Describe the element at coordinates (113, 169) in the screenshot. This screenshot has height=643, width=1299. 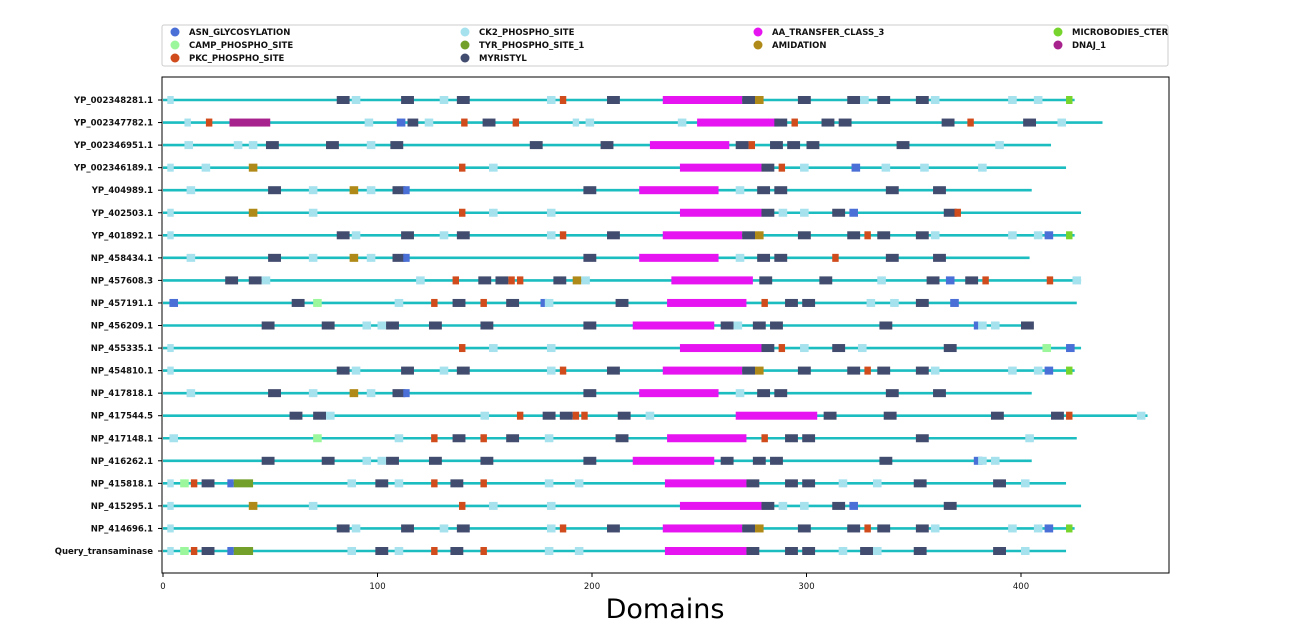
I see `y-tick-label: YP_002346189.1` at that location.